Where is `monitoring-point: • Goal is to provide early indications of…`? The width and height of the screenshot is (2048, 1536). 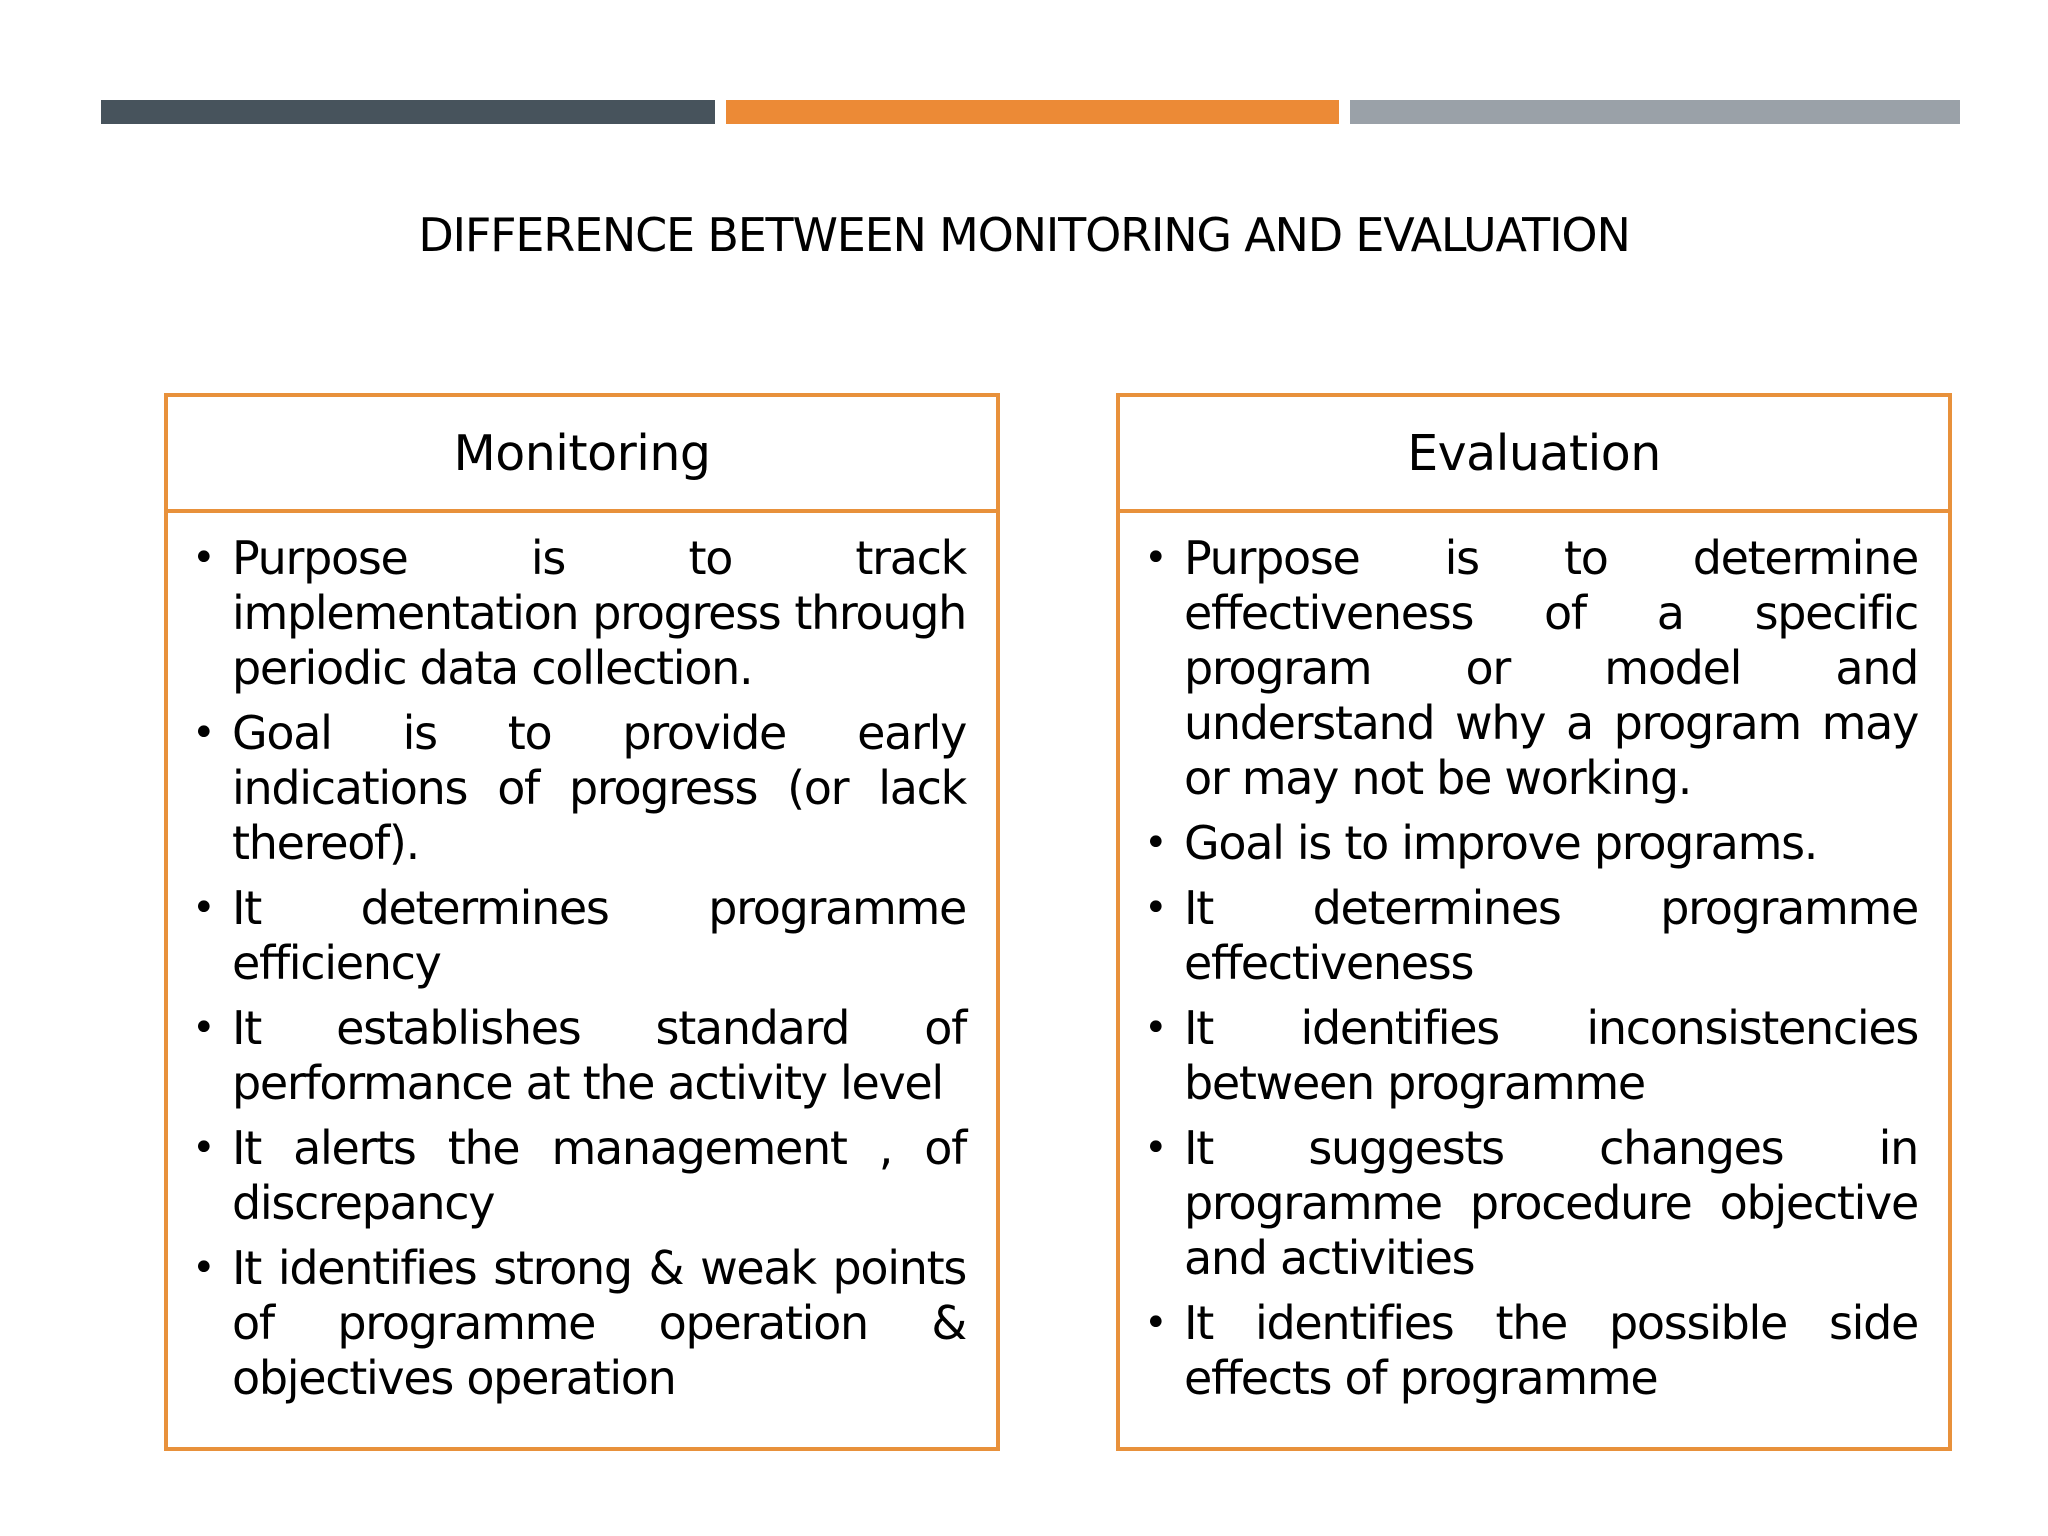 monitoring-point: • Goal is to provide early indications of… is located at coordinates (579, 788).